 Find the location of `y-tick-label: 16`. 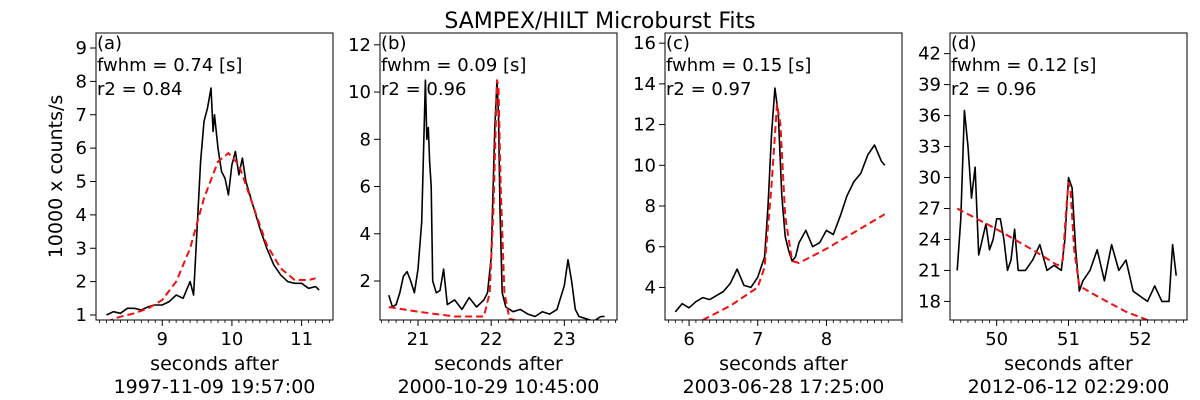

y-tick-label: 16 is located at coordinates (644, 43).